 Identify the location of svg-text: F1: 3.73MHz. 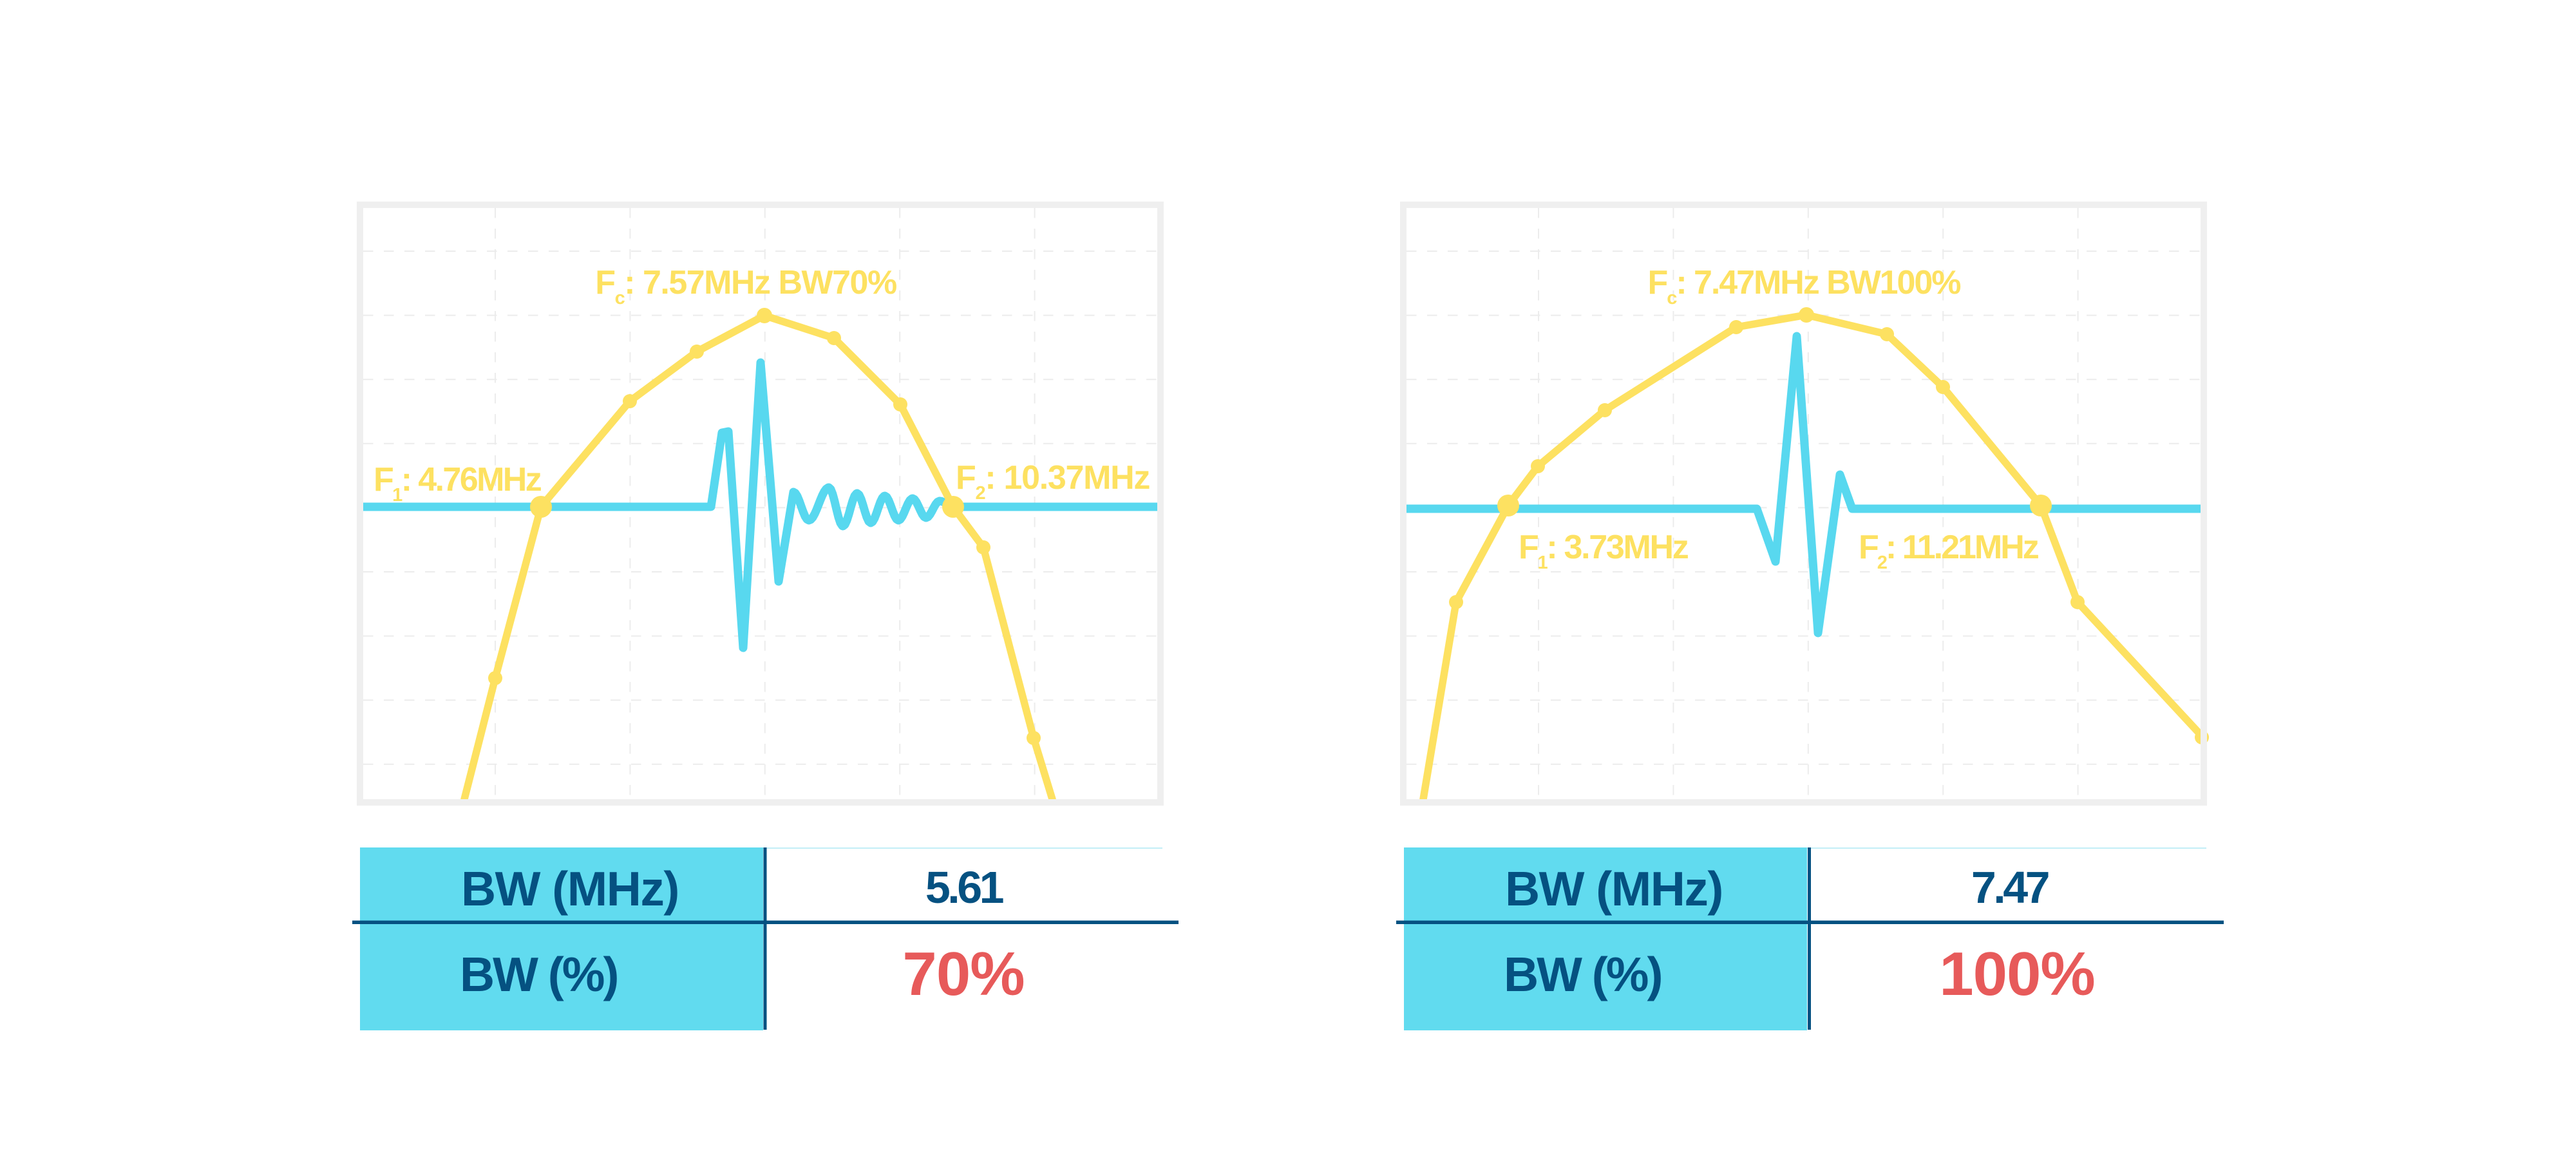
(1604, 551).